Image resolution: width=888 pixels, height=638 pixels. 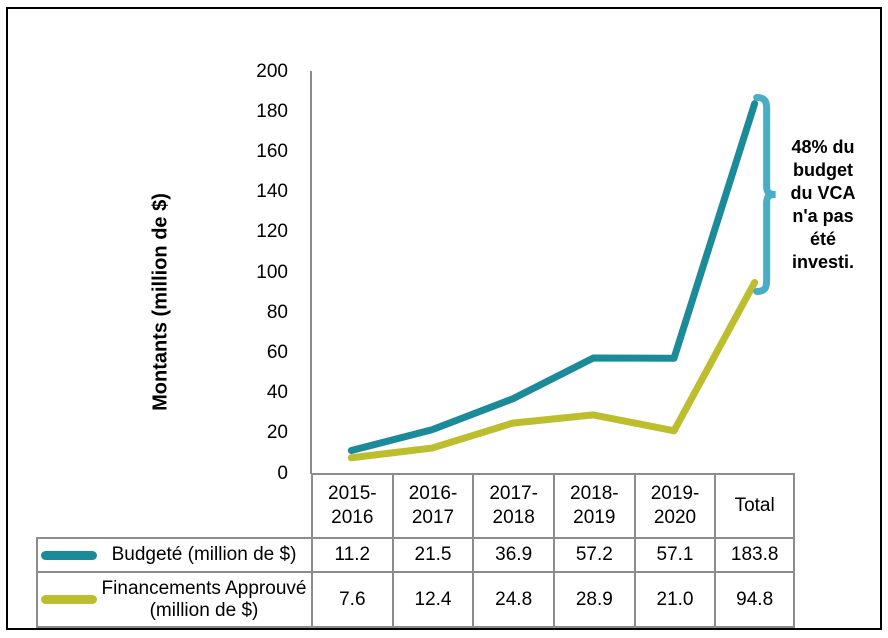 I want to click on bracket, so click(x=764, y=194).